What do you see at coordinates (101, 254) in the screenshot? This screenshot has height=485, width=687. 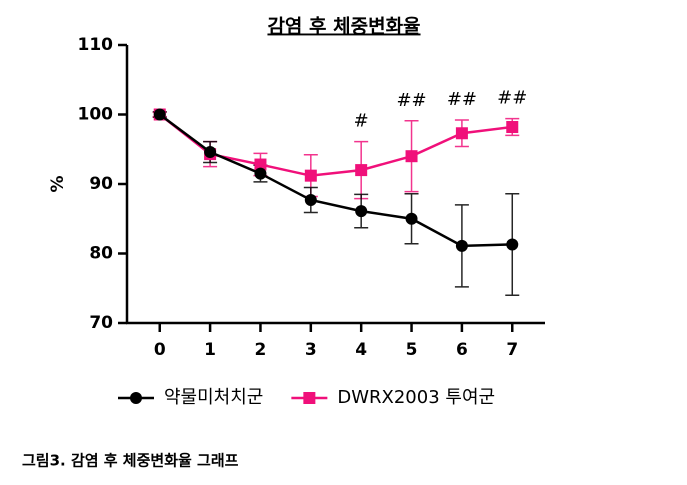 I see `y-tick-label: 80` at bounding box center [101, 254].